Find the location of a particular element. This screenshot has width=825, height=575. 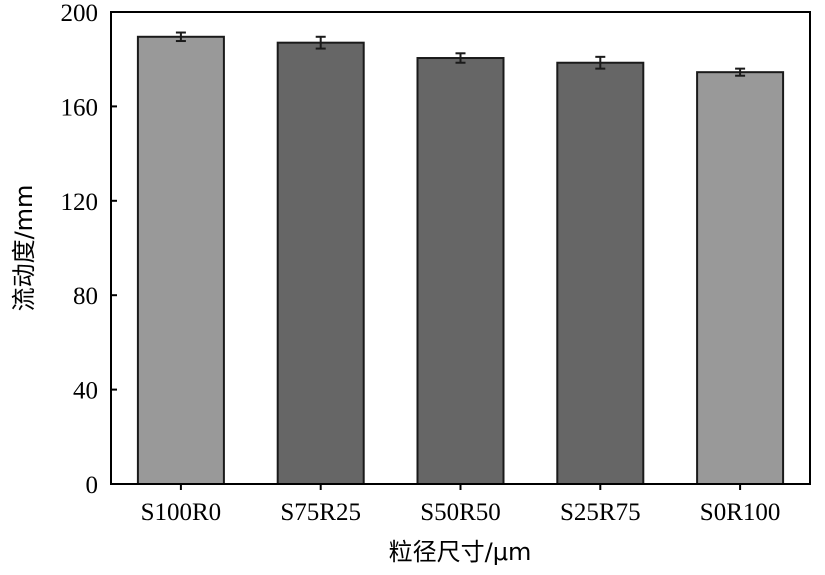

y-tick-label: 200 is located at coordinates (80, 13).